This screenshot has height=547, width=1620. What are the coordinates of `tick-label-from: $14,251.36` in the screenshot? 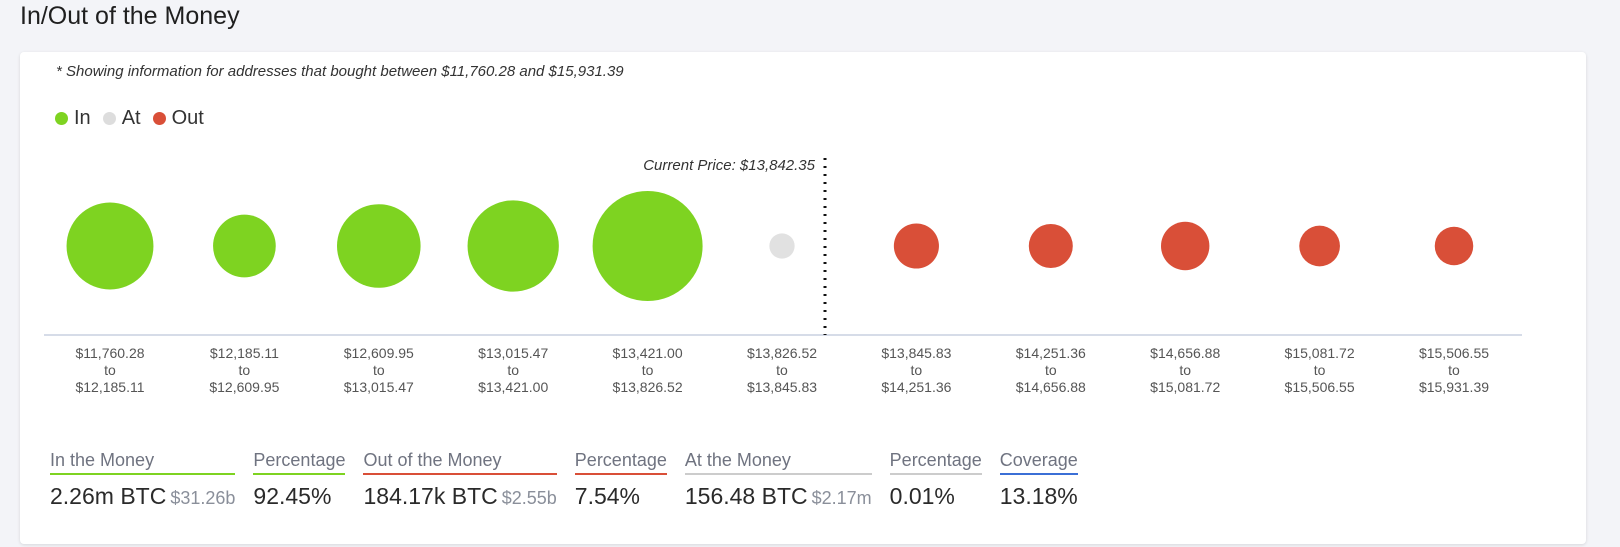 It's located at (1051, 353).